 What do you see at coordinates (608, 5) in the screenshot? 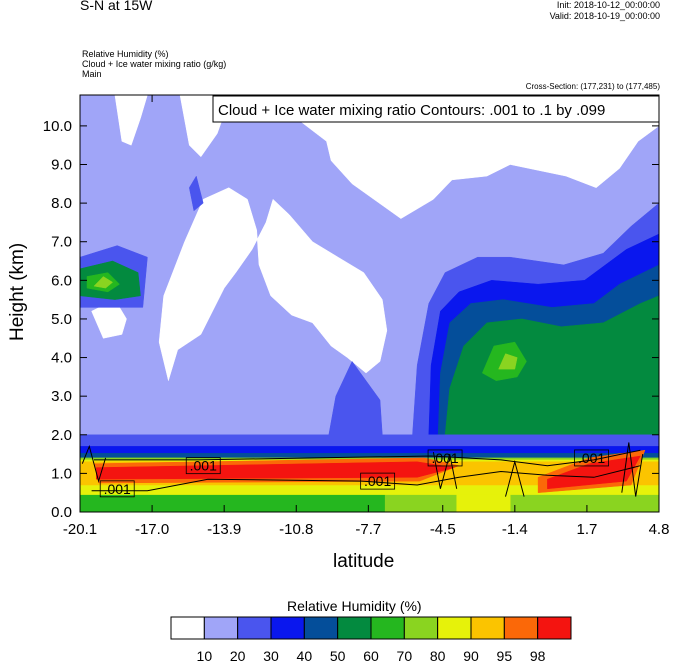
I see `init-time: Init: 2018-10-12_00:00:00` at bounding box center [608, 5].